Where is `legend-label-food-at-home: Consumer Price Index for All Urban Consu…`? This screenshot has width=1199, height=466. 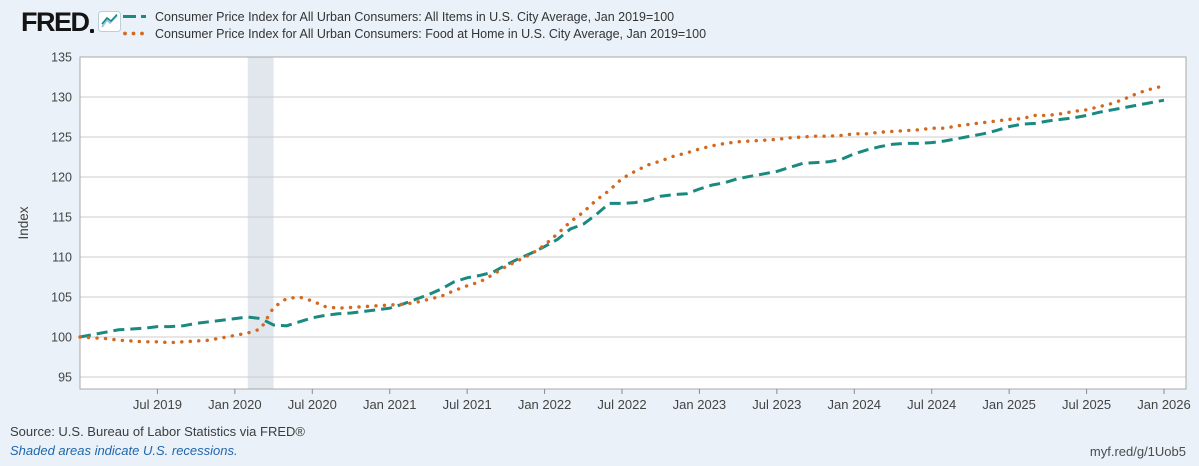 legend-label-food-at-home: Consumer Price Index for All Urban Consu… is located at coordinates (431, 33).